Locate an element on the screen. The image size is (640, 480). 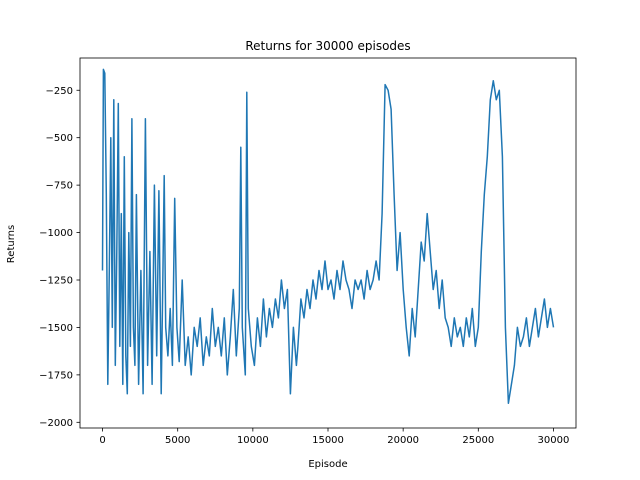
x-tick-label: 5000 is located at coordinates (177, 440).